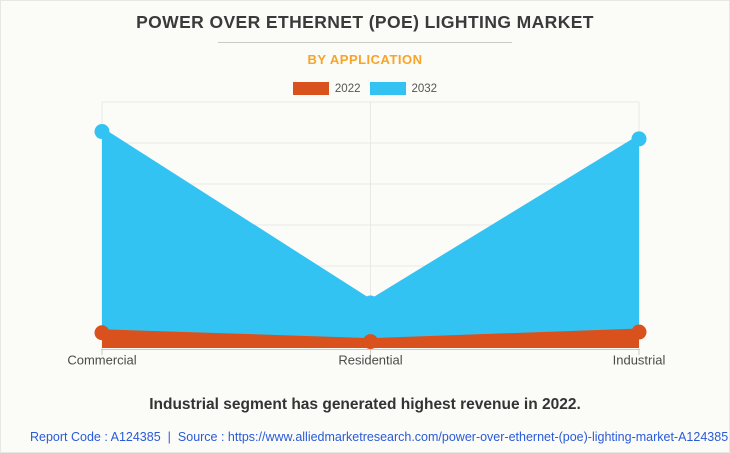 The width and height of the screenshot is (730, 453). I want to click on series-area-2022, so click(370, 340).